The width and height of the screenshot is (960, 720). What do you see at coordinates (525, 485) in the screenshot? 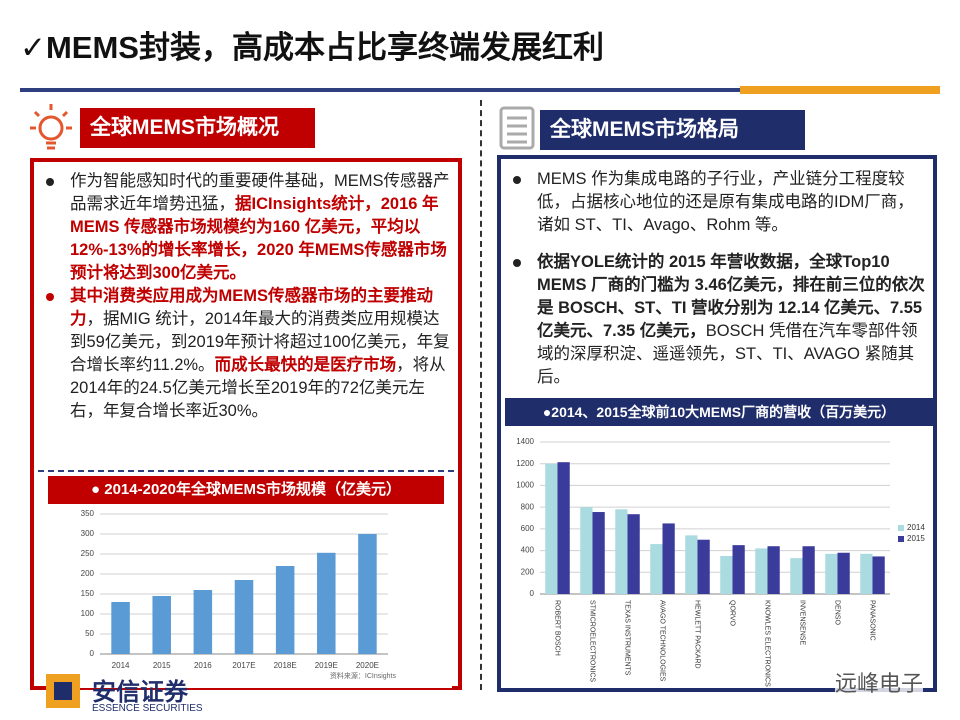
I see `y-tick-label: 1000` at bounding box center [525, 485].